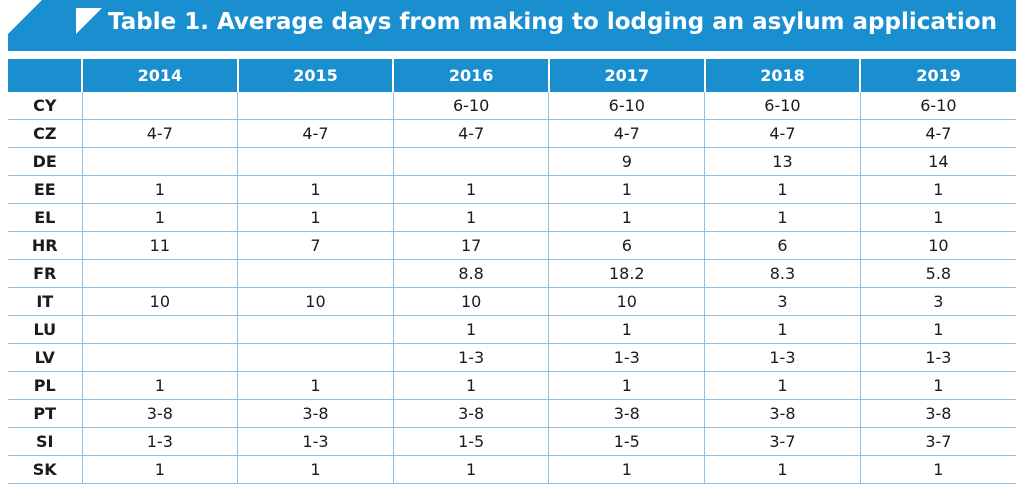 The height and width of the screenshot is (484, 1024). What do you see at coordinates (937, 161) in the screenshot?
I see `value-cell: 14` at bounding box center [937, 161].